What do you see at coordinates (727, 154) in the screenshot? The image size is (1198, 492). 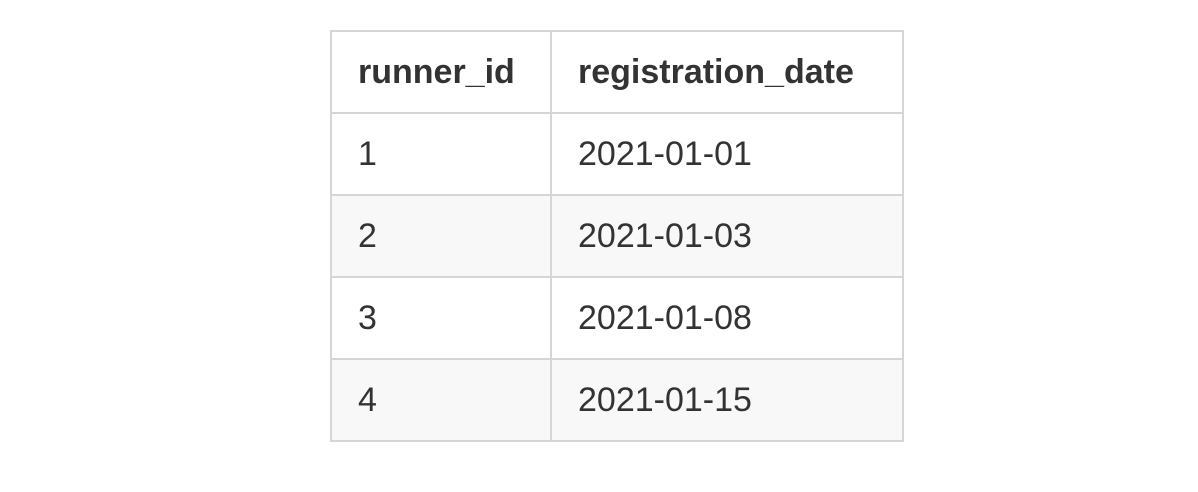 I see `cell-registration-date: 2021-01-01` at bounding box center [727, 154].